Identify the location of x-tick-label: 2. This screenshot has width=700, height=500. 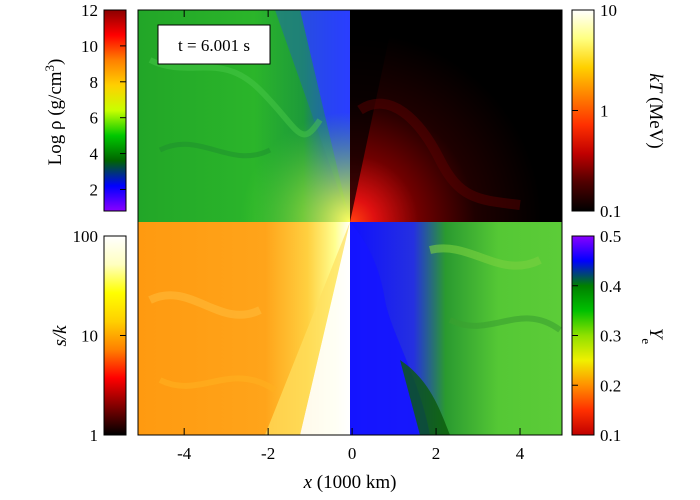
(436, 453).